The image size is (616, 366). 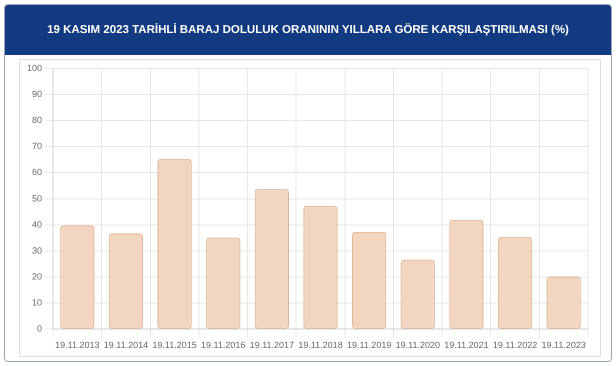 I want to click on x-tick-label: 19.11.2018, so click(x=320, y=345).